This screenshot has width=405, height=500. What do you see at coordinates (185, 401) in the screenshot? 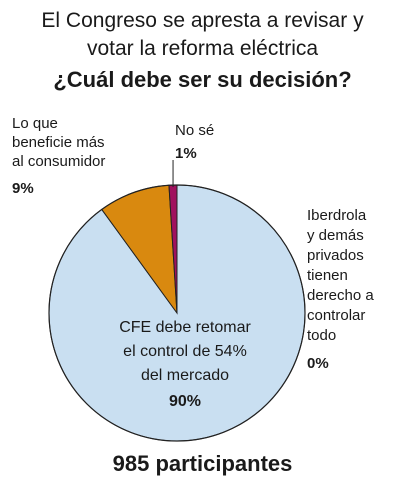
I see `cfe-value-label: 90%` at bounding box center [185, 401].